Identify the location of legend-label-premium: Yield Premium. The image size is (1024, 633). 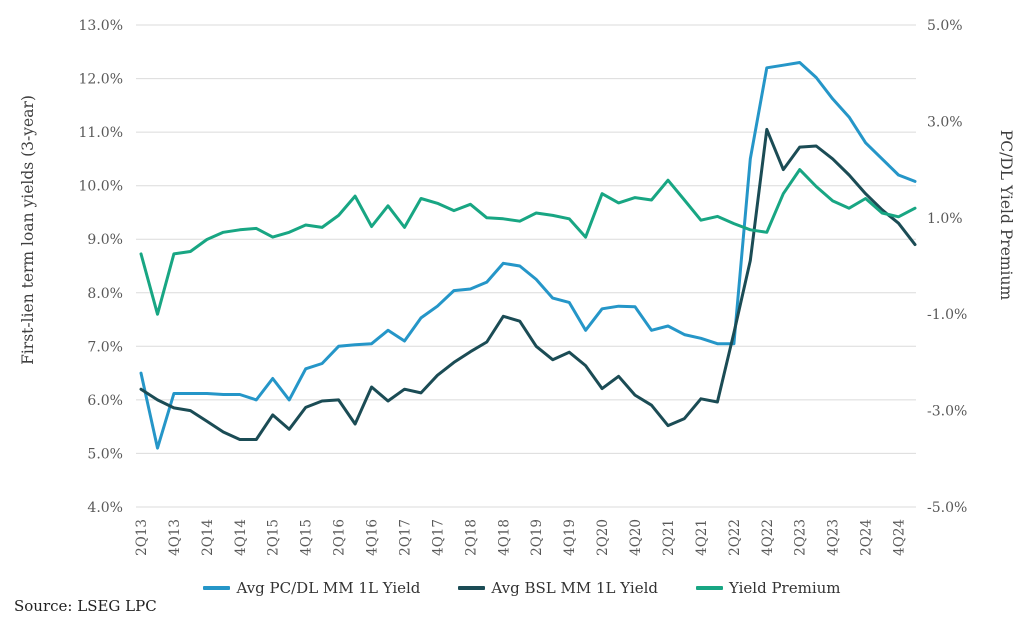
(784, 588).